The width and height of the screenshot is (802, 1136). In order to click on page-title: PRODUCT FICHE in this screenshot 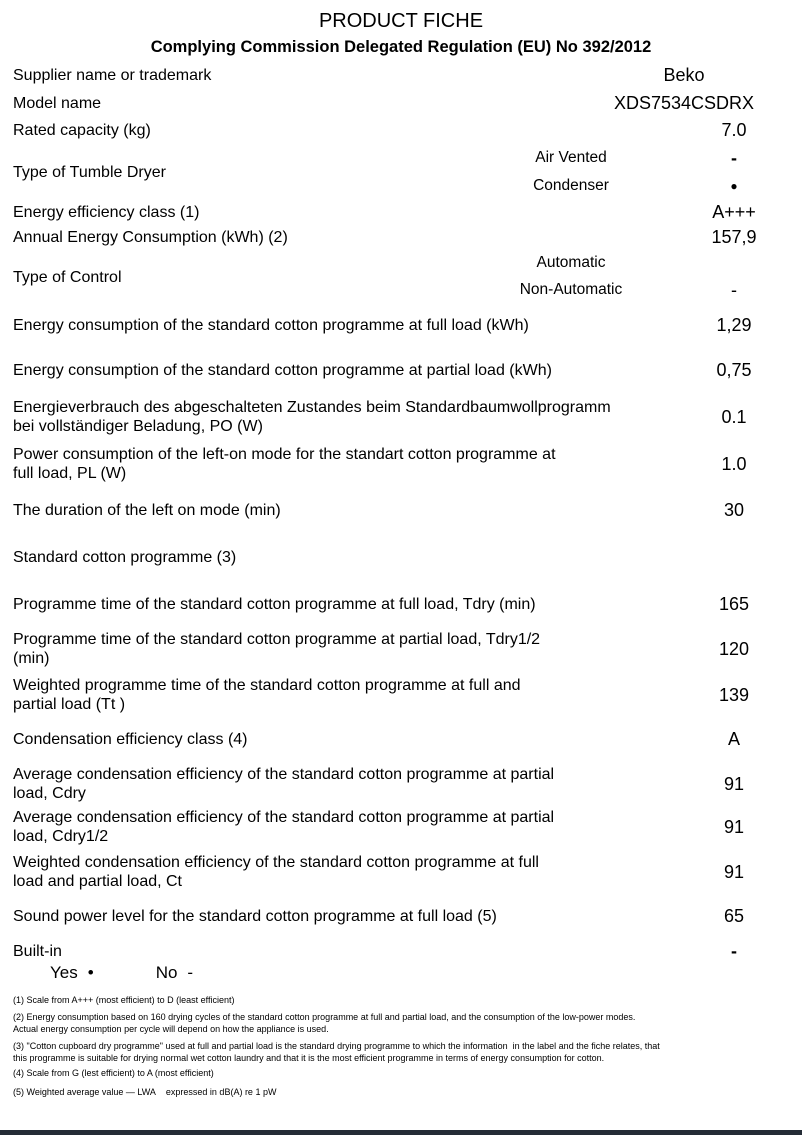, I will do `click(401, 21)`.